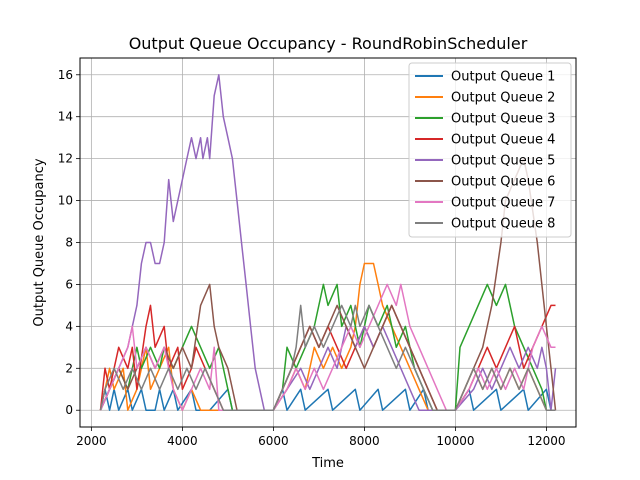  What do you see at coordinates (503, 77) in the screenshot?
I see `legend-label: Output Queue 1` at bounding box center [503, 77].